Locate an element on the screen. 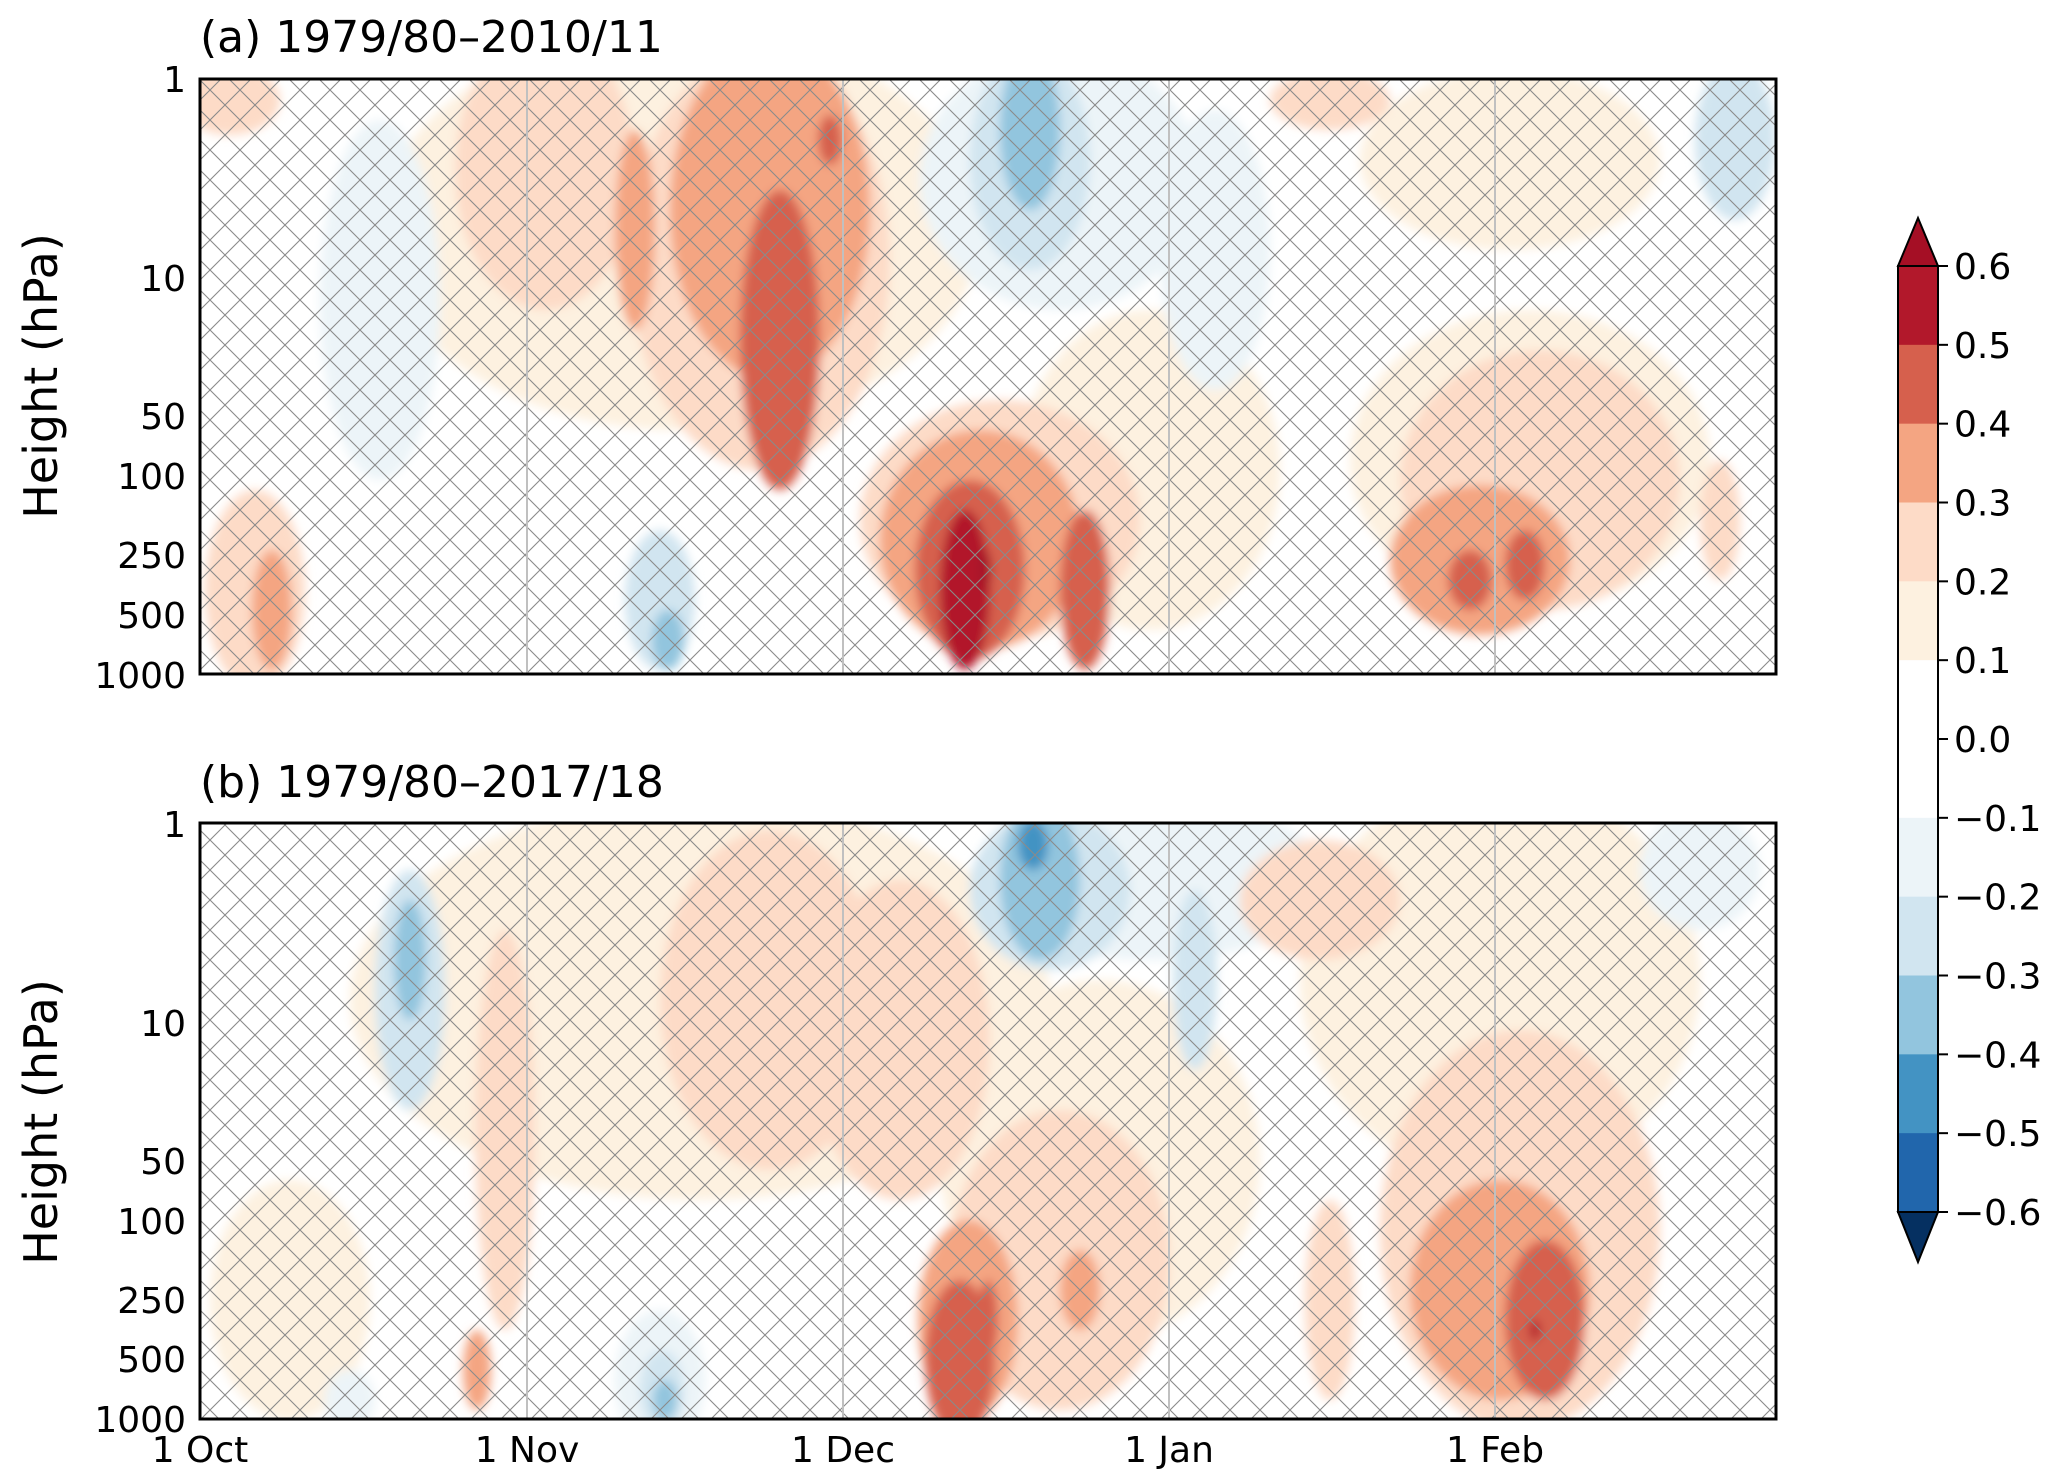 The image size is (2067, 1481). colorbar-extend-bottom is located at coordinates (1918, 1238).